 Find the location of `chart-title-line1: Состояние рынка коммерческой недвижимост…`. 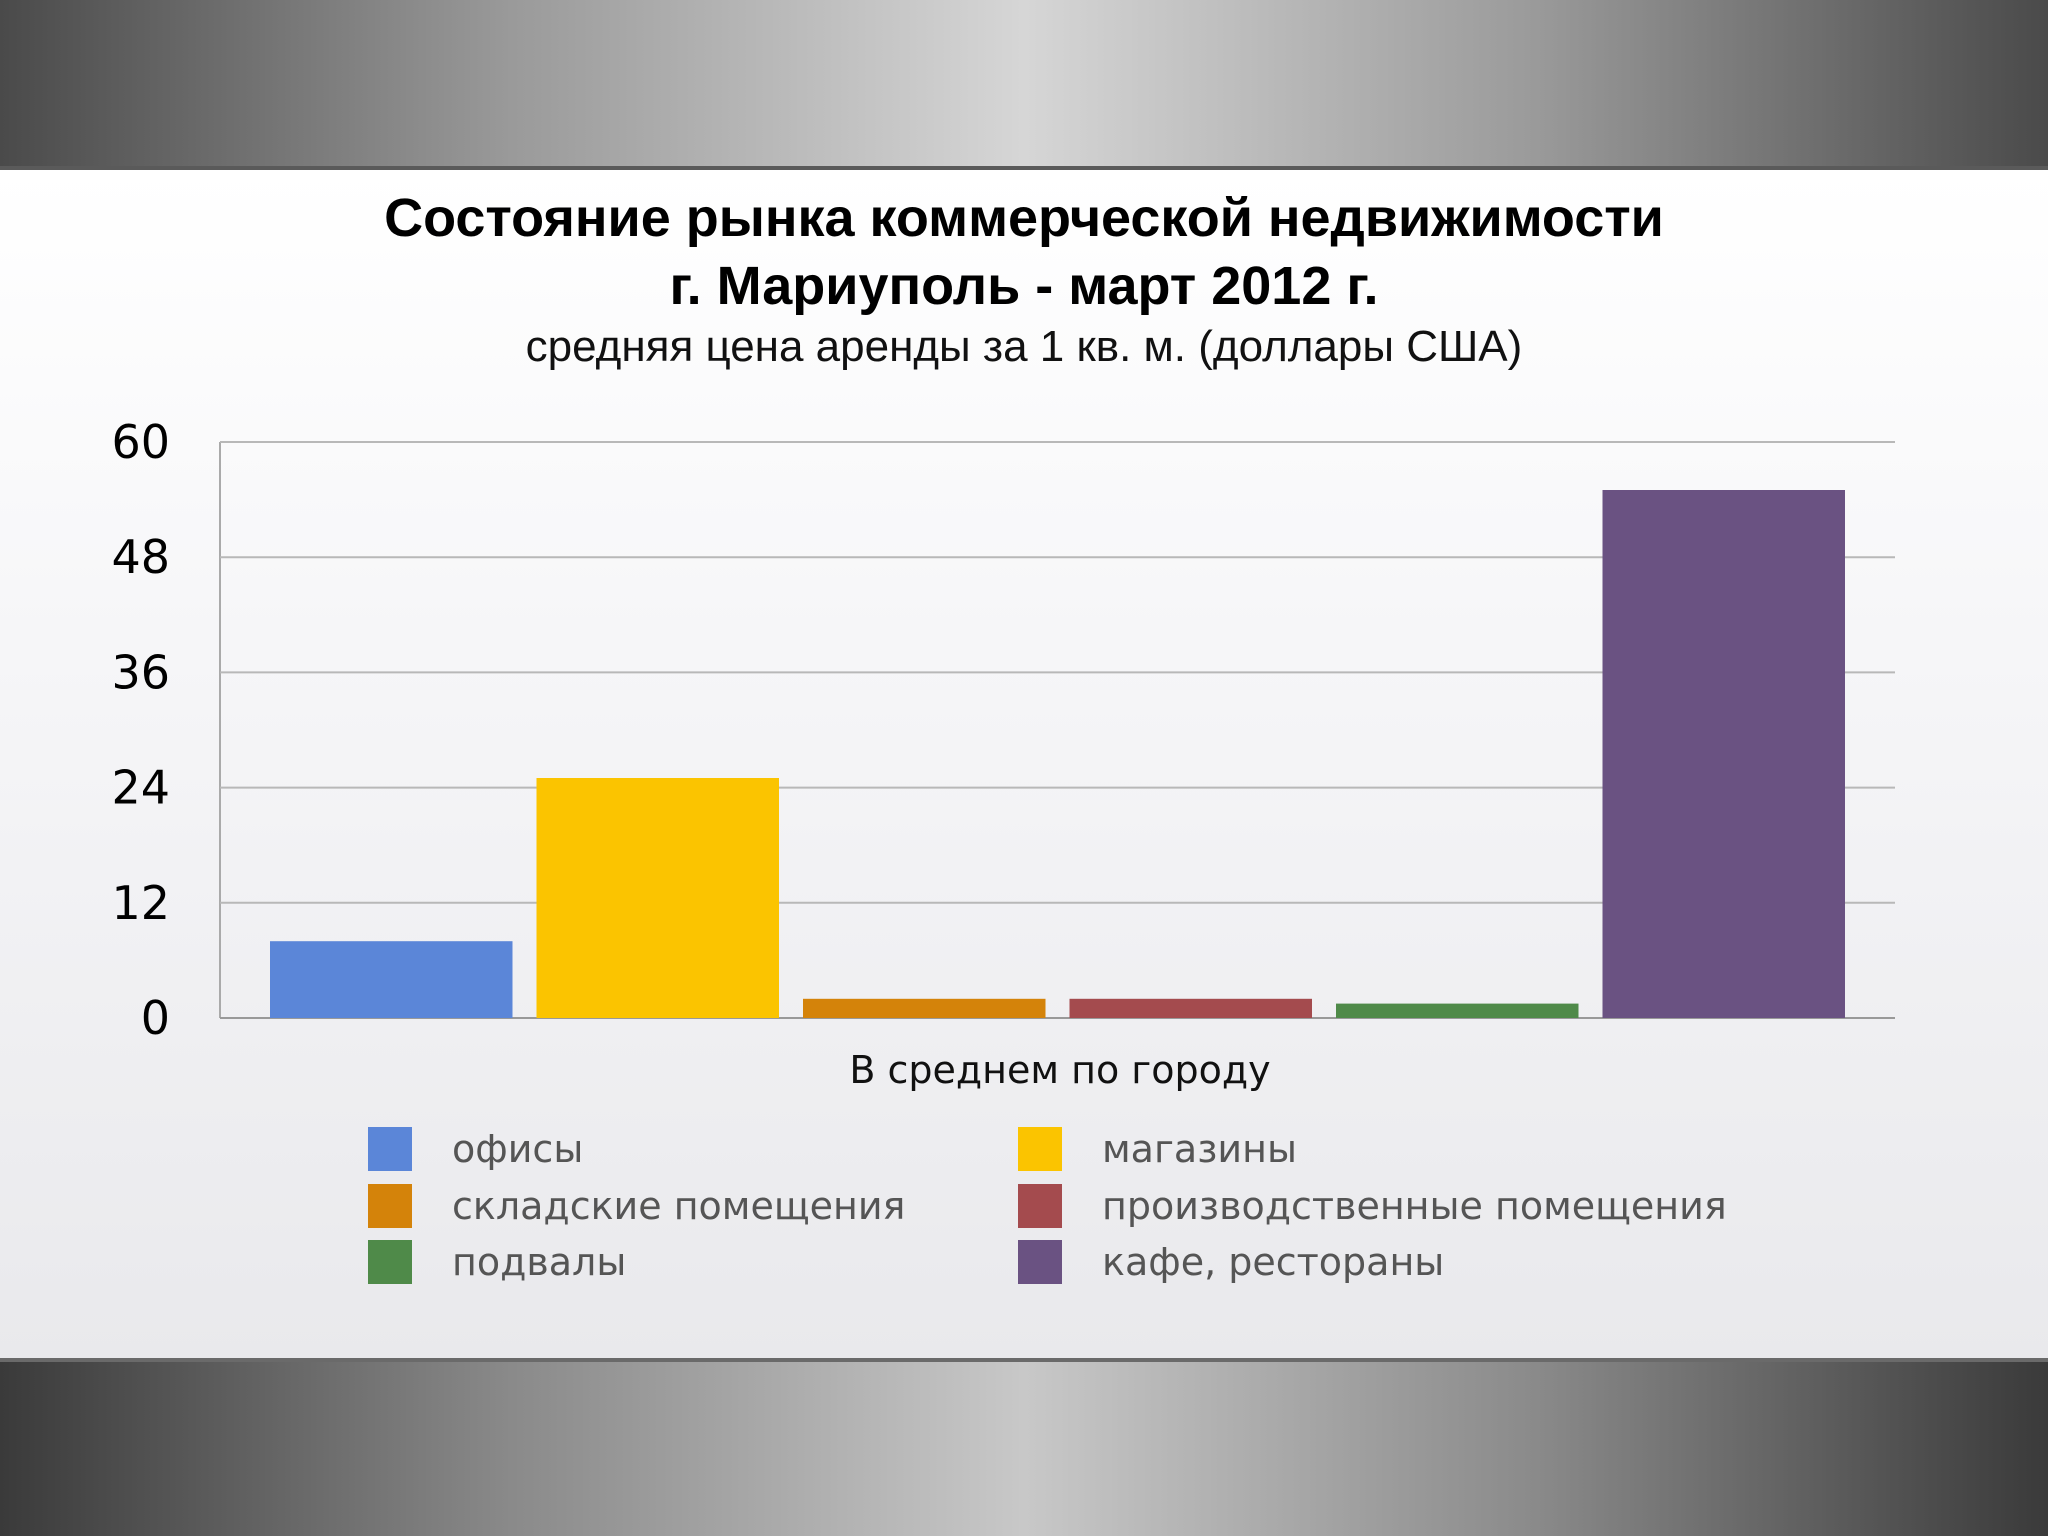

chart-title-line1: Состояние рынка коммерческой недвижимост… is located at coordinates (1024, 218).